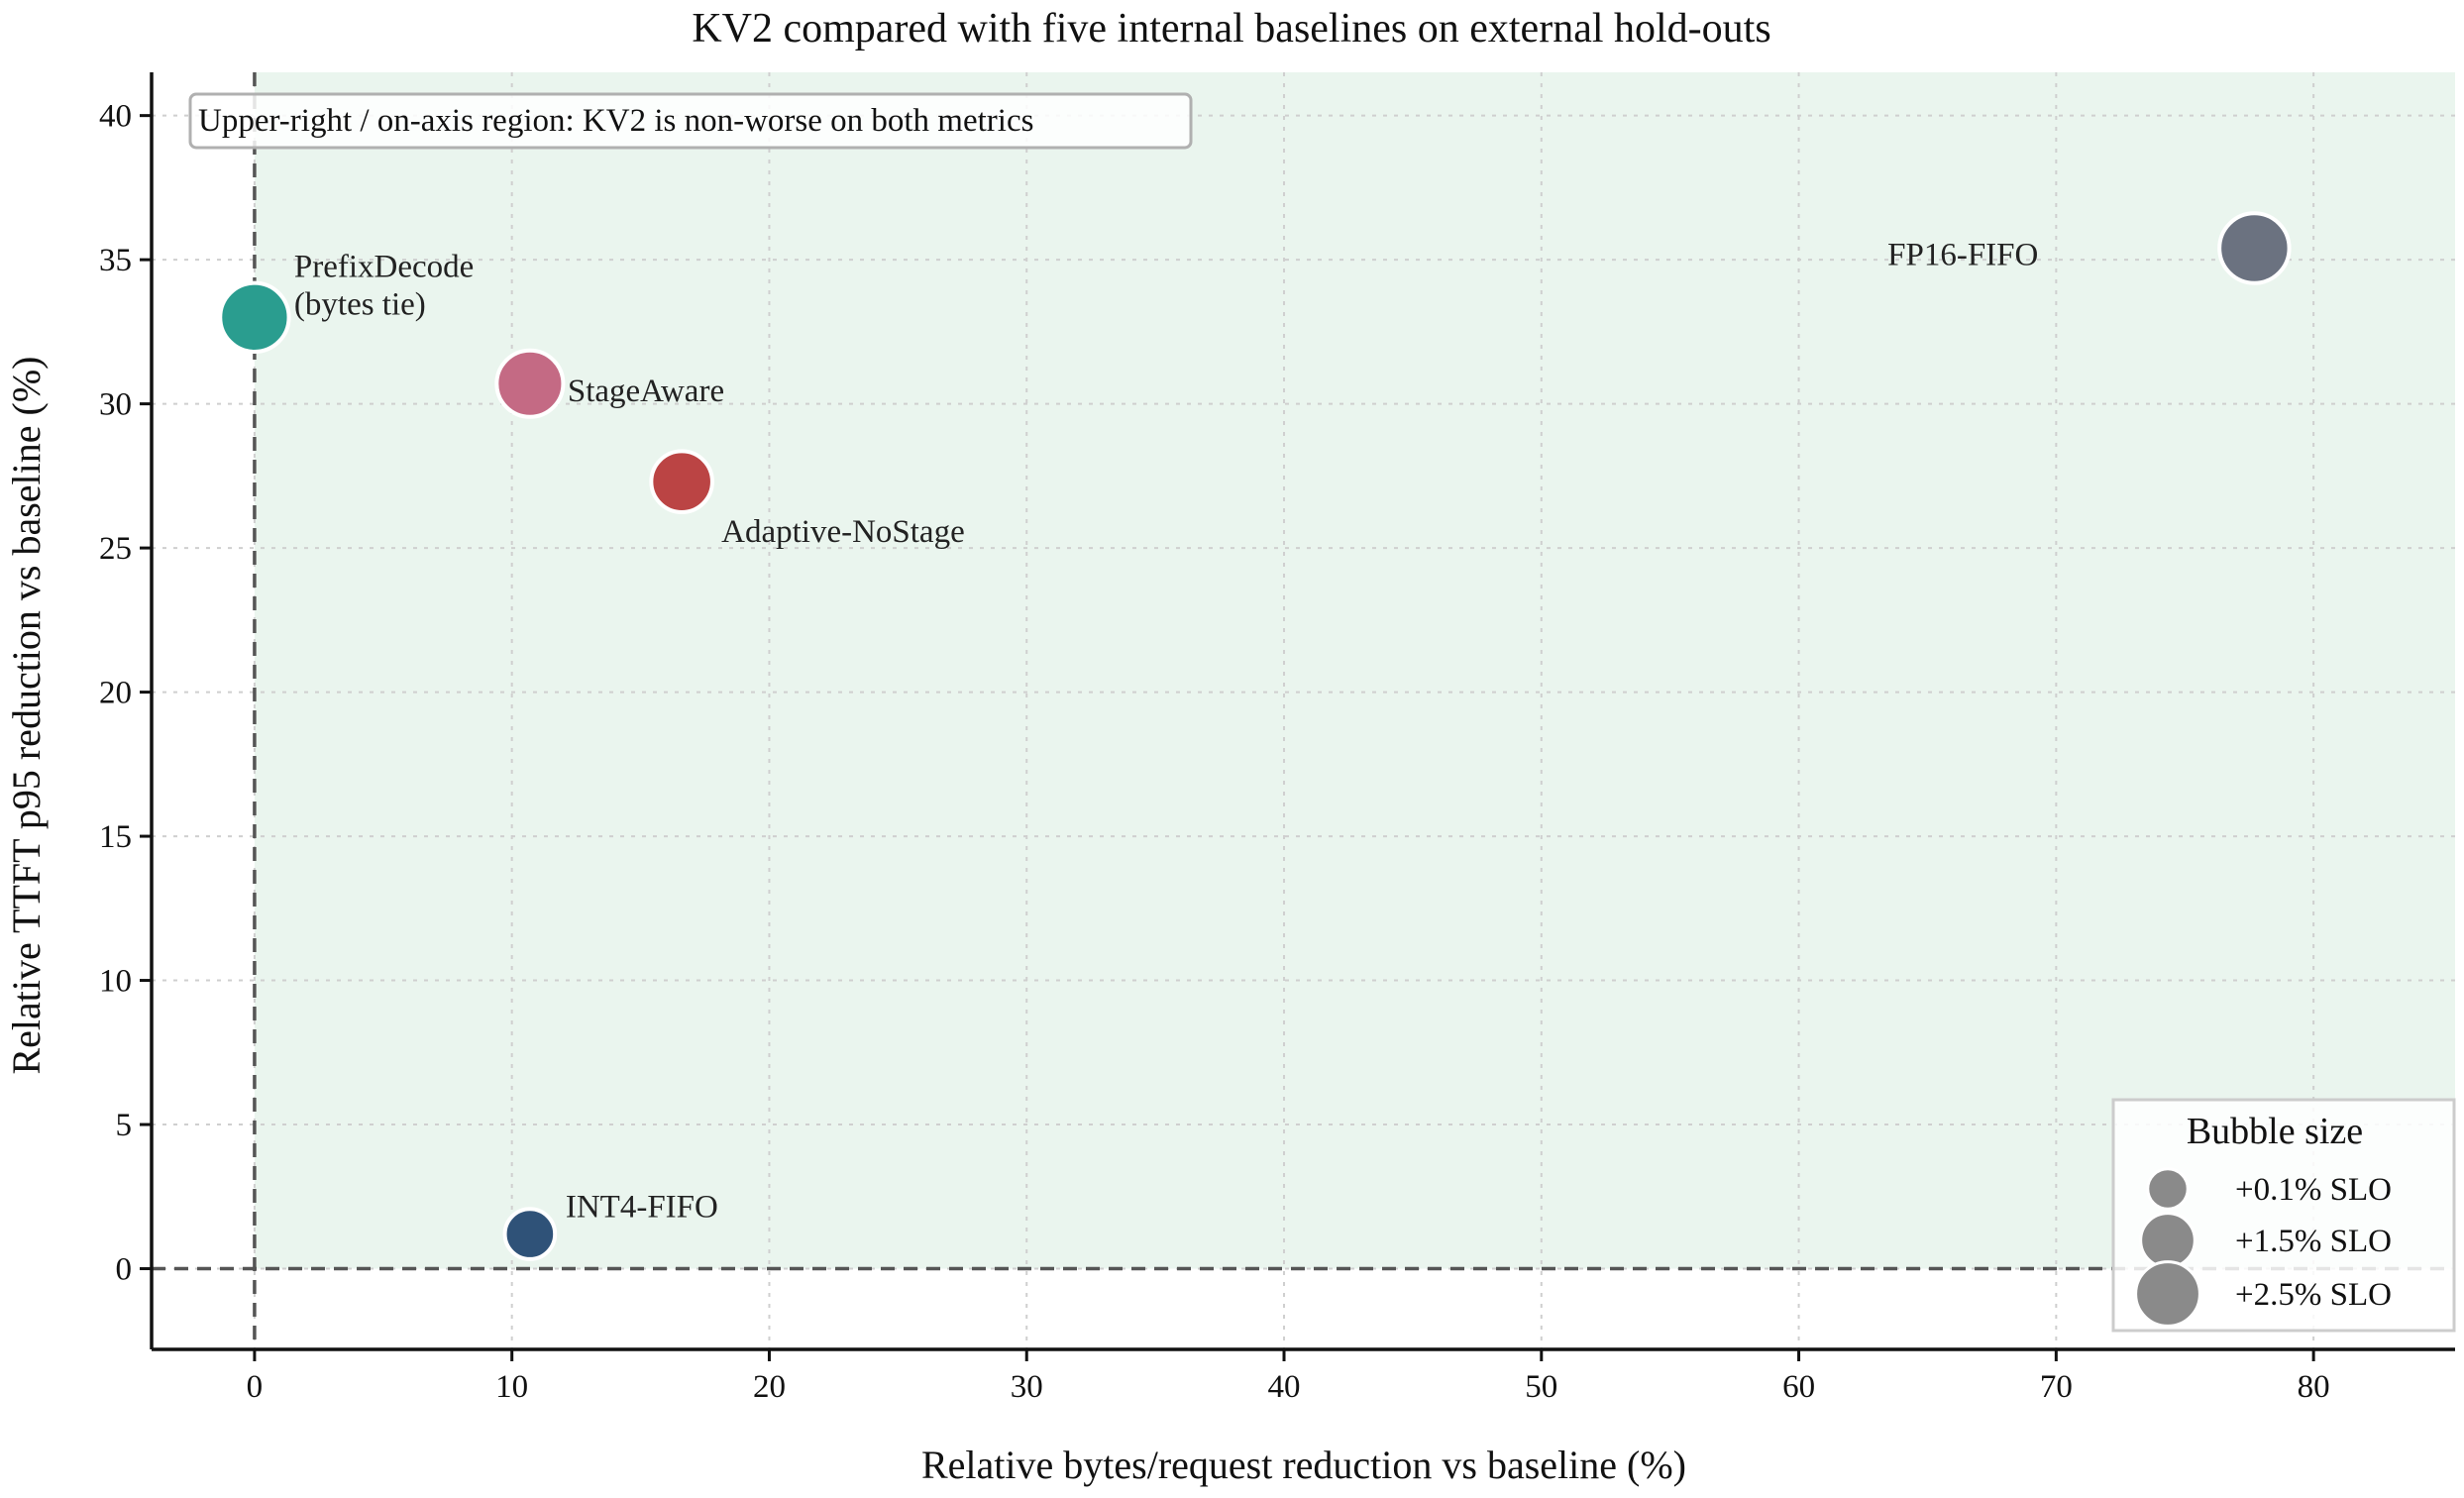 Image resolution: width=2464 pixels, height=1498 pixels. What do you see at coordinates (1798, 1387) in the screenshot?
I see `x-tick-label: 60` at bounding box center [1798, 1387].